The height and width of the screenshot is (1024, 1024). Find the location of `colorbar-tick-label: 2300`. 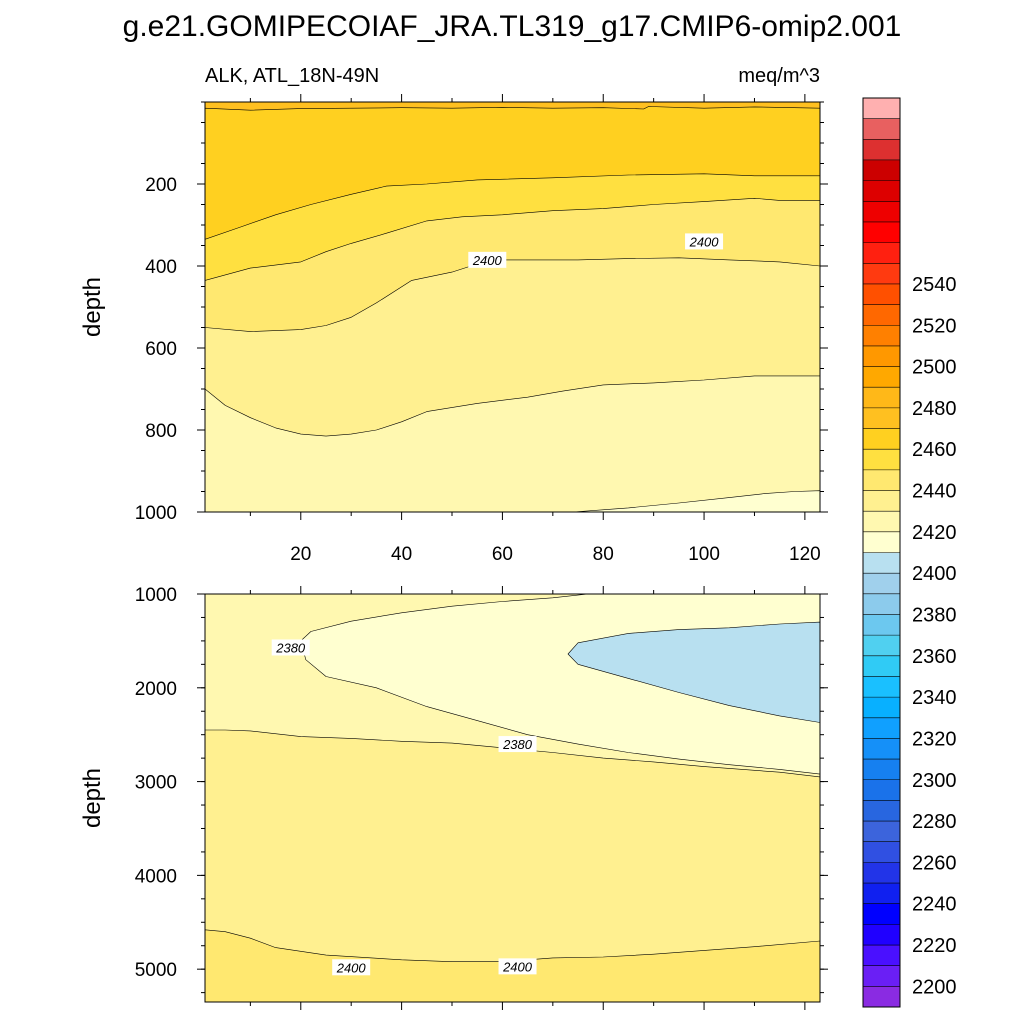

colorbar-tick-label: 2300 is located at coordinates (934, 781).